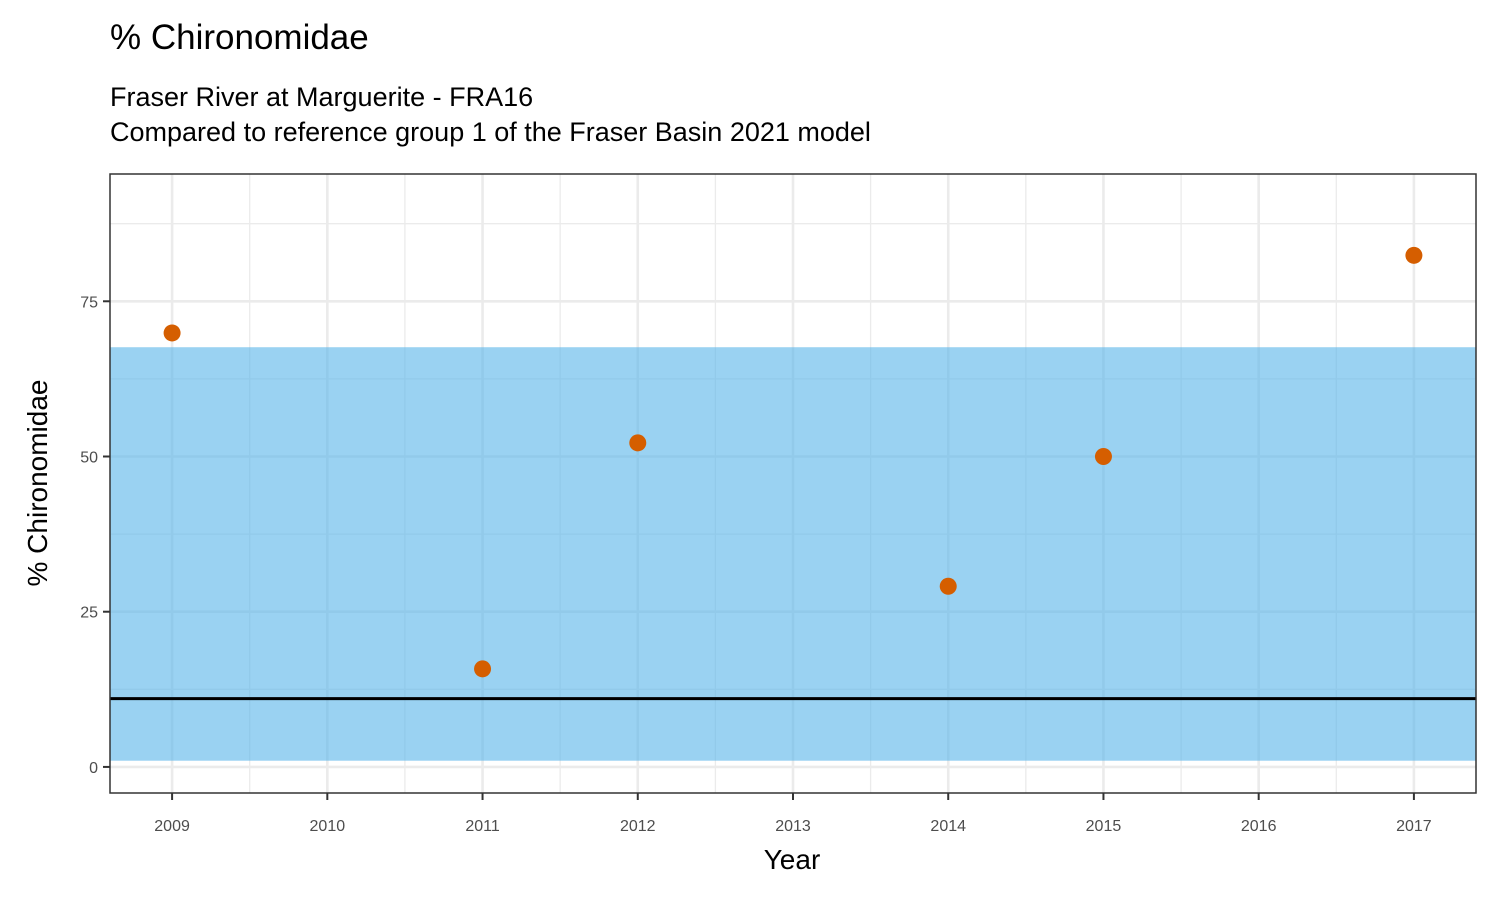 The height and width of the screenshot is (900, 1500). What do you see at coordinates (322, 97) in the screenshot?
I see `chart-subtitle-line-1: Fraser River at Marguerite - FRA16` at bounding box center [322, 97].